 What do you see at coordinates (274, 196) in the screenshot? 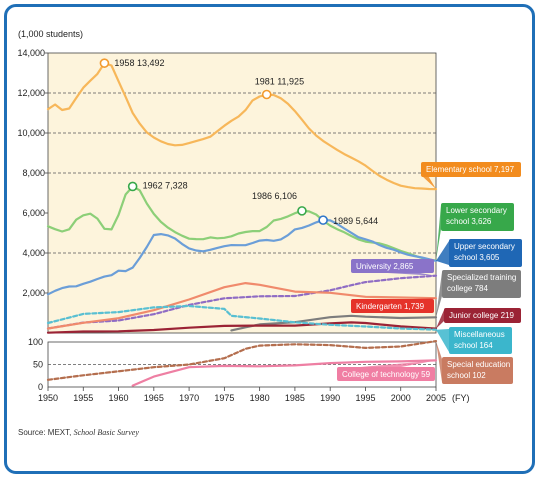
I see `peak-label-lower_secondary: 1986 6,106` at bounding box center [274, 196].